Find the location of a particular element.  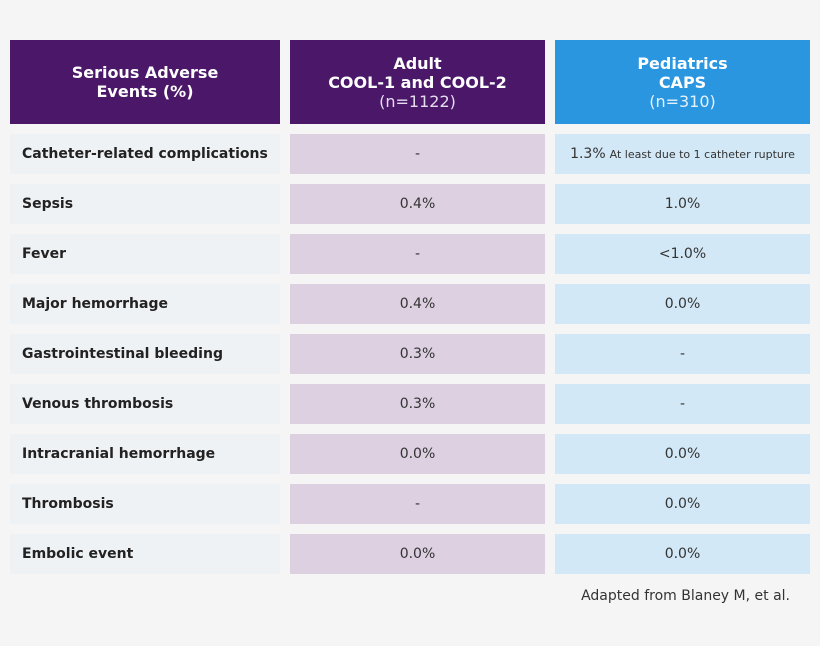

table-row: Fever - <1.0% is located at coordinates (410, 254).